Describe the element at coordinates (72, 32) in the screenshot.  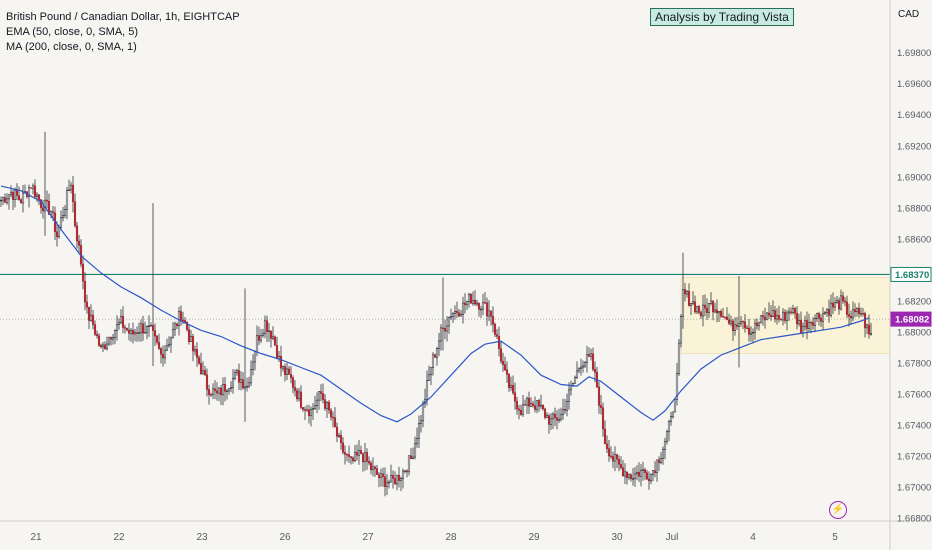
I see `ema-indicator-label: EMA (50, close, 0, SMA, 5)` at that location.